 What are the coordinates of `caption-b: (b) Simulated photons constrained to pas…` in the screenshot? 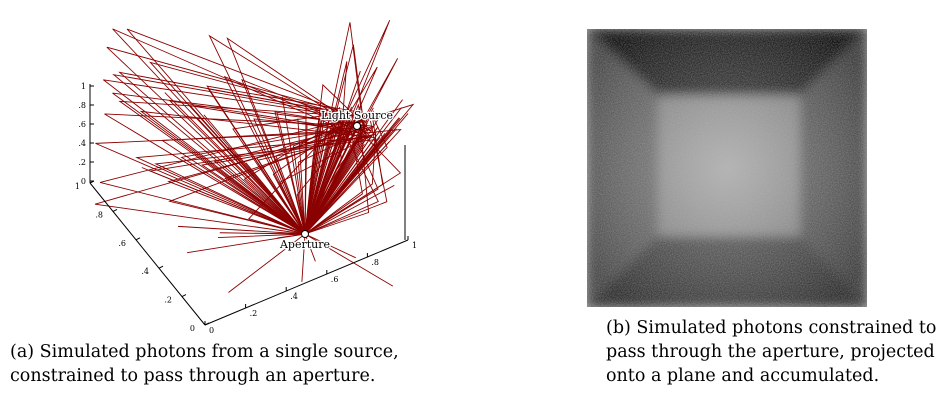 It's located at (771, 352).